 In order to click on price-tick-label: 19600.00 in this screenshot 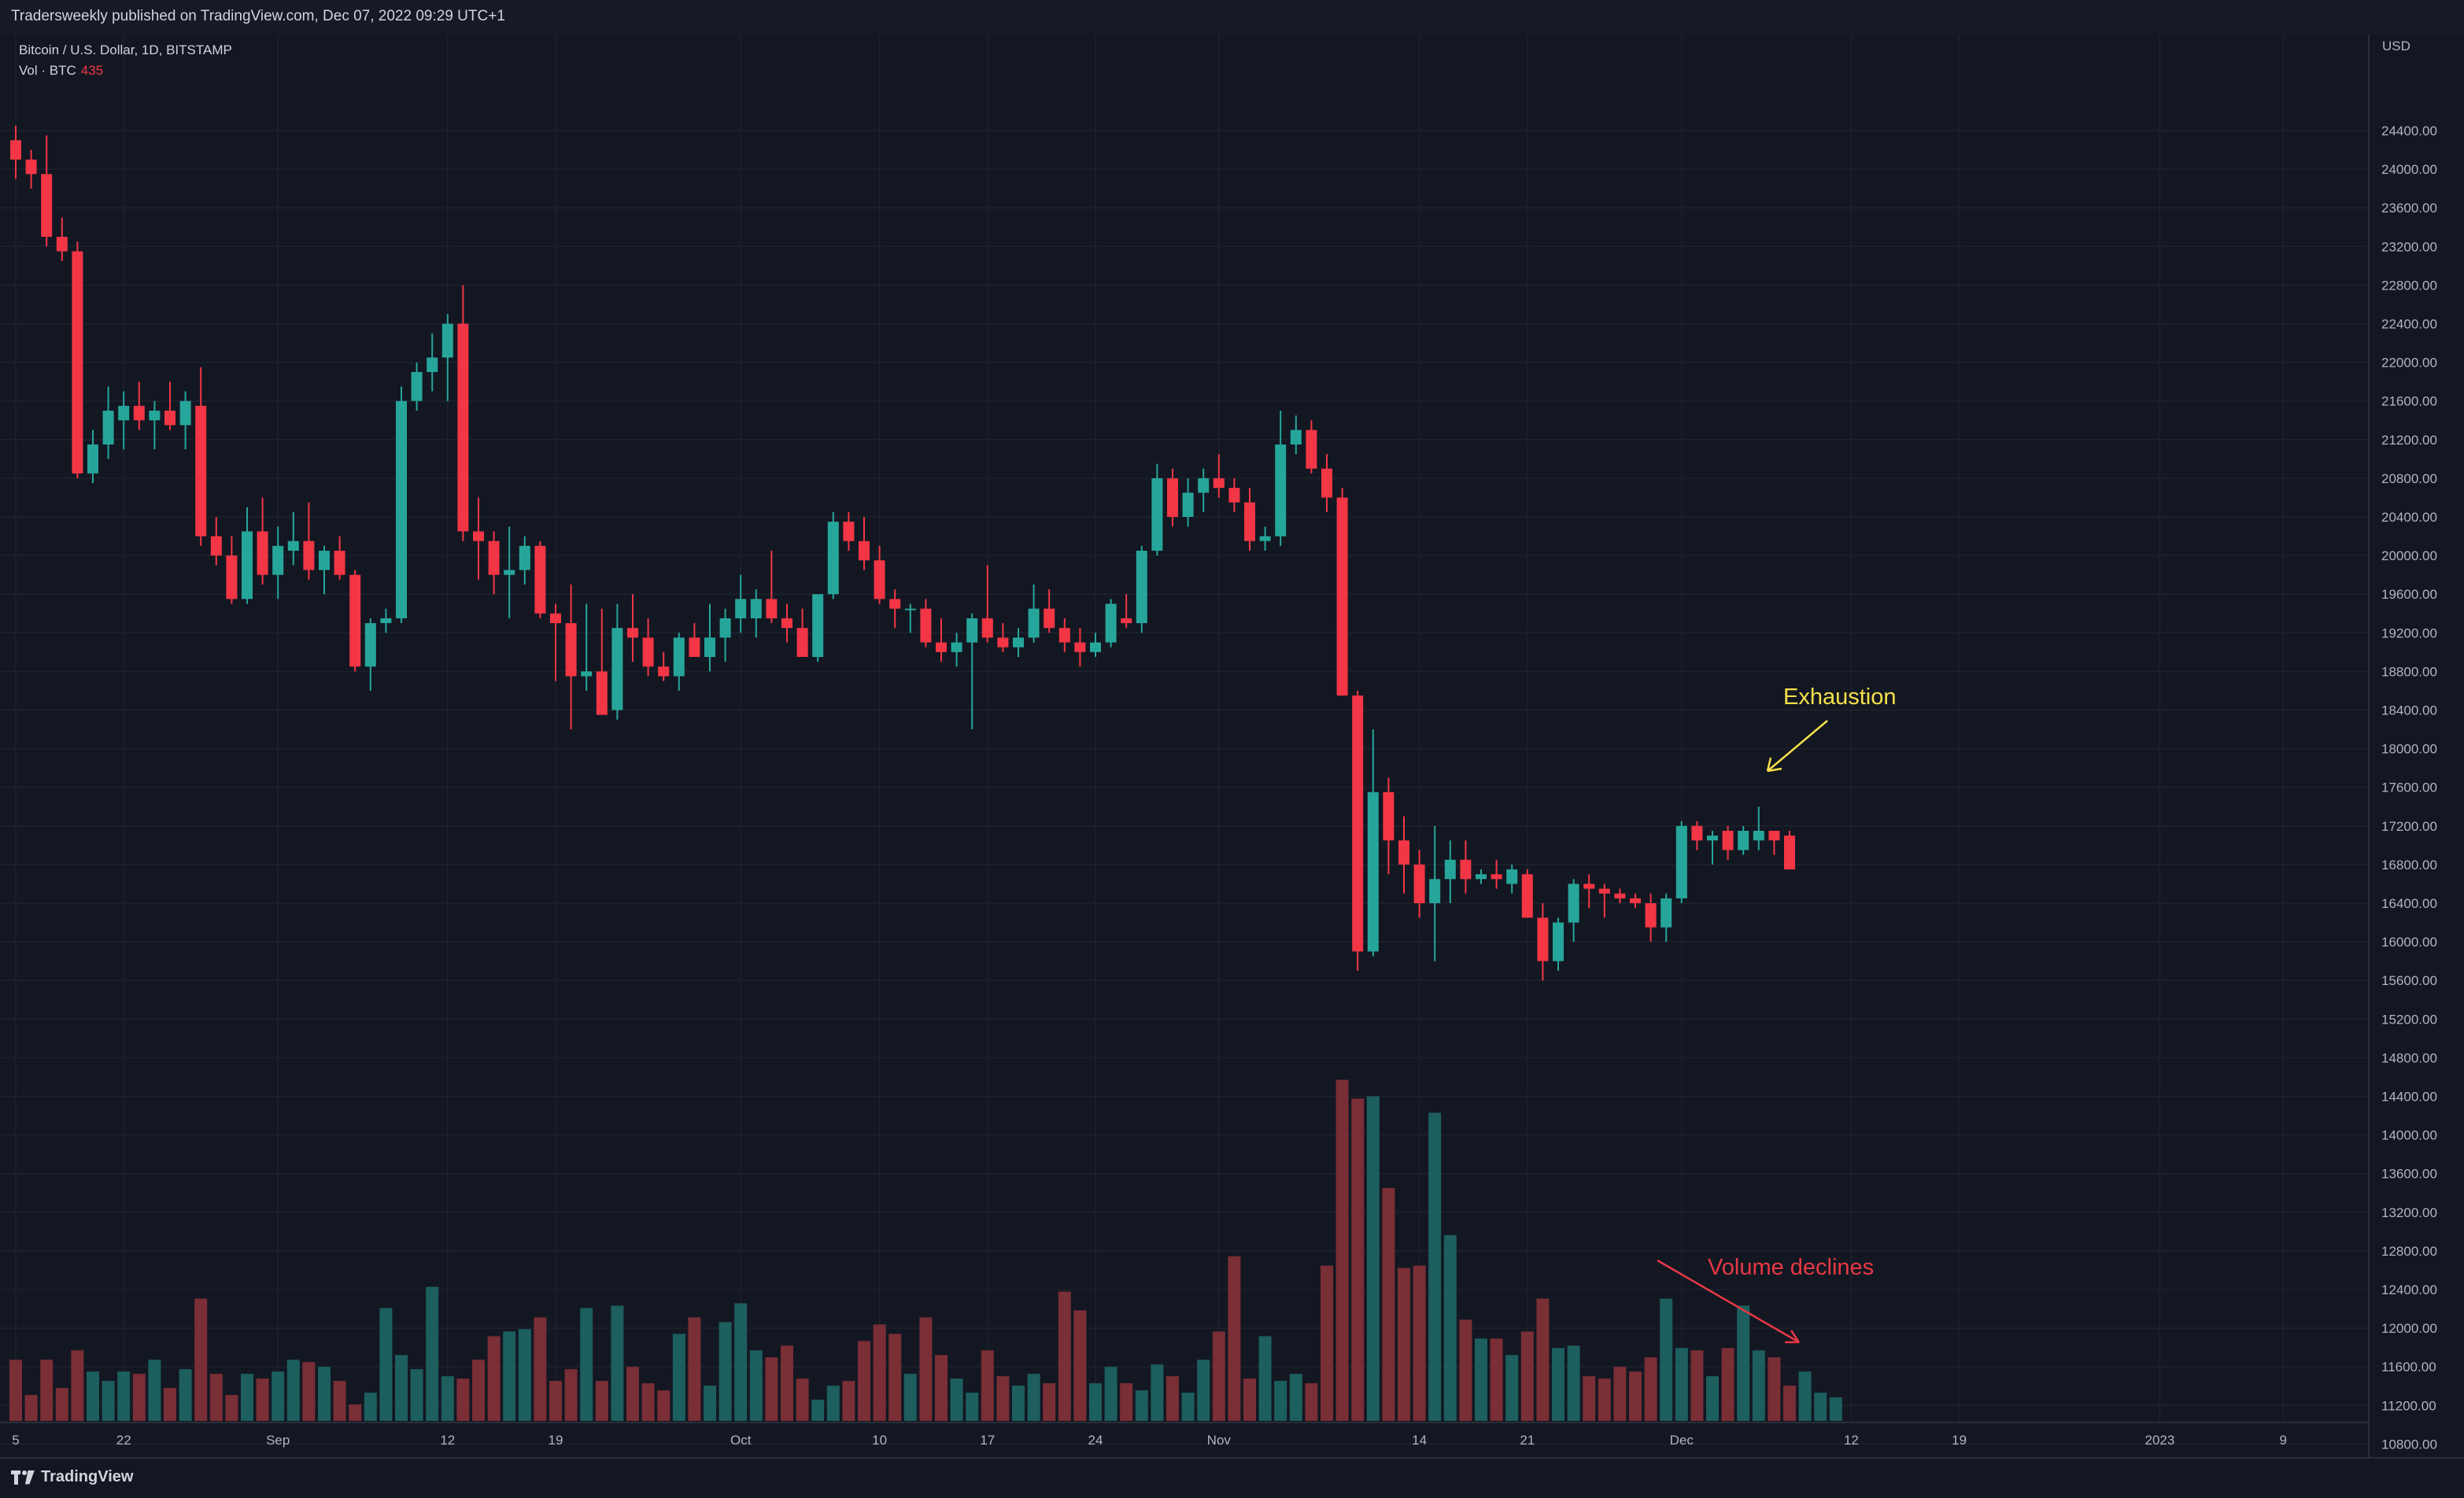, I will do `click(2409, 594)`.